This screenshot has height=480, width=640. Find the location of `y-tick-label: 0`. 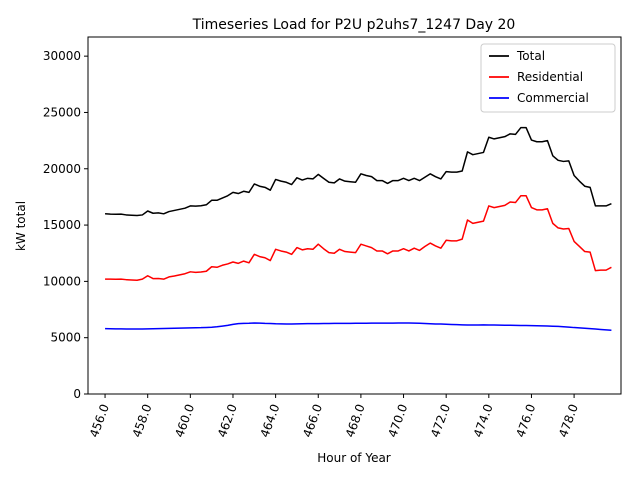

y-tick-label: 0 is located at coordinates (77, 394).